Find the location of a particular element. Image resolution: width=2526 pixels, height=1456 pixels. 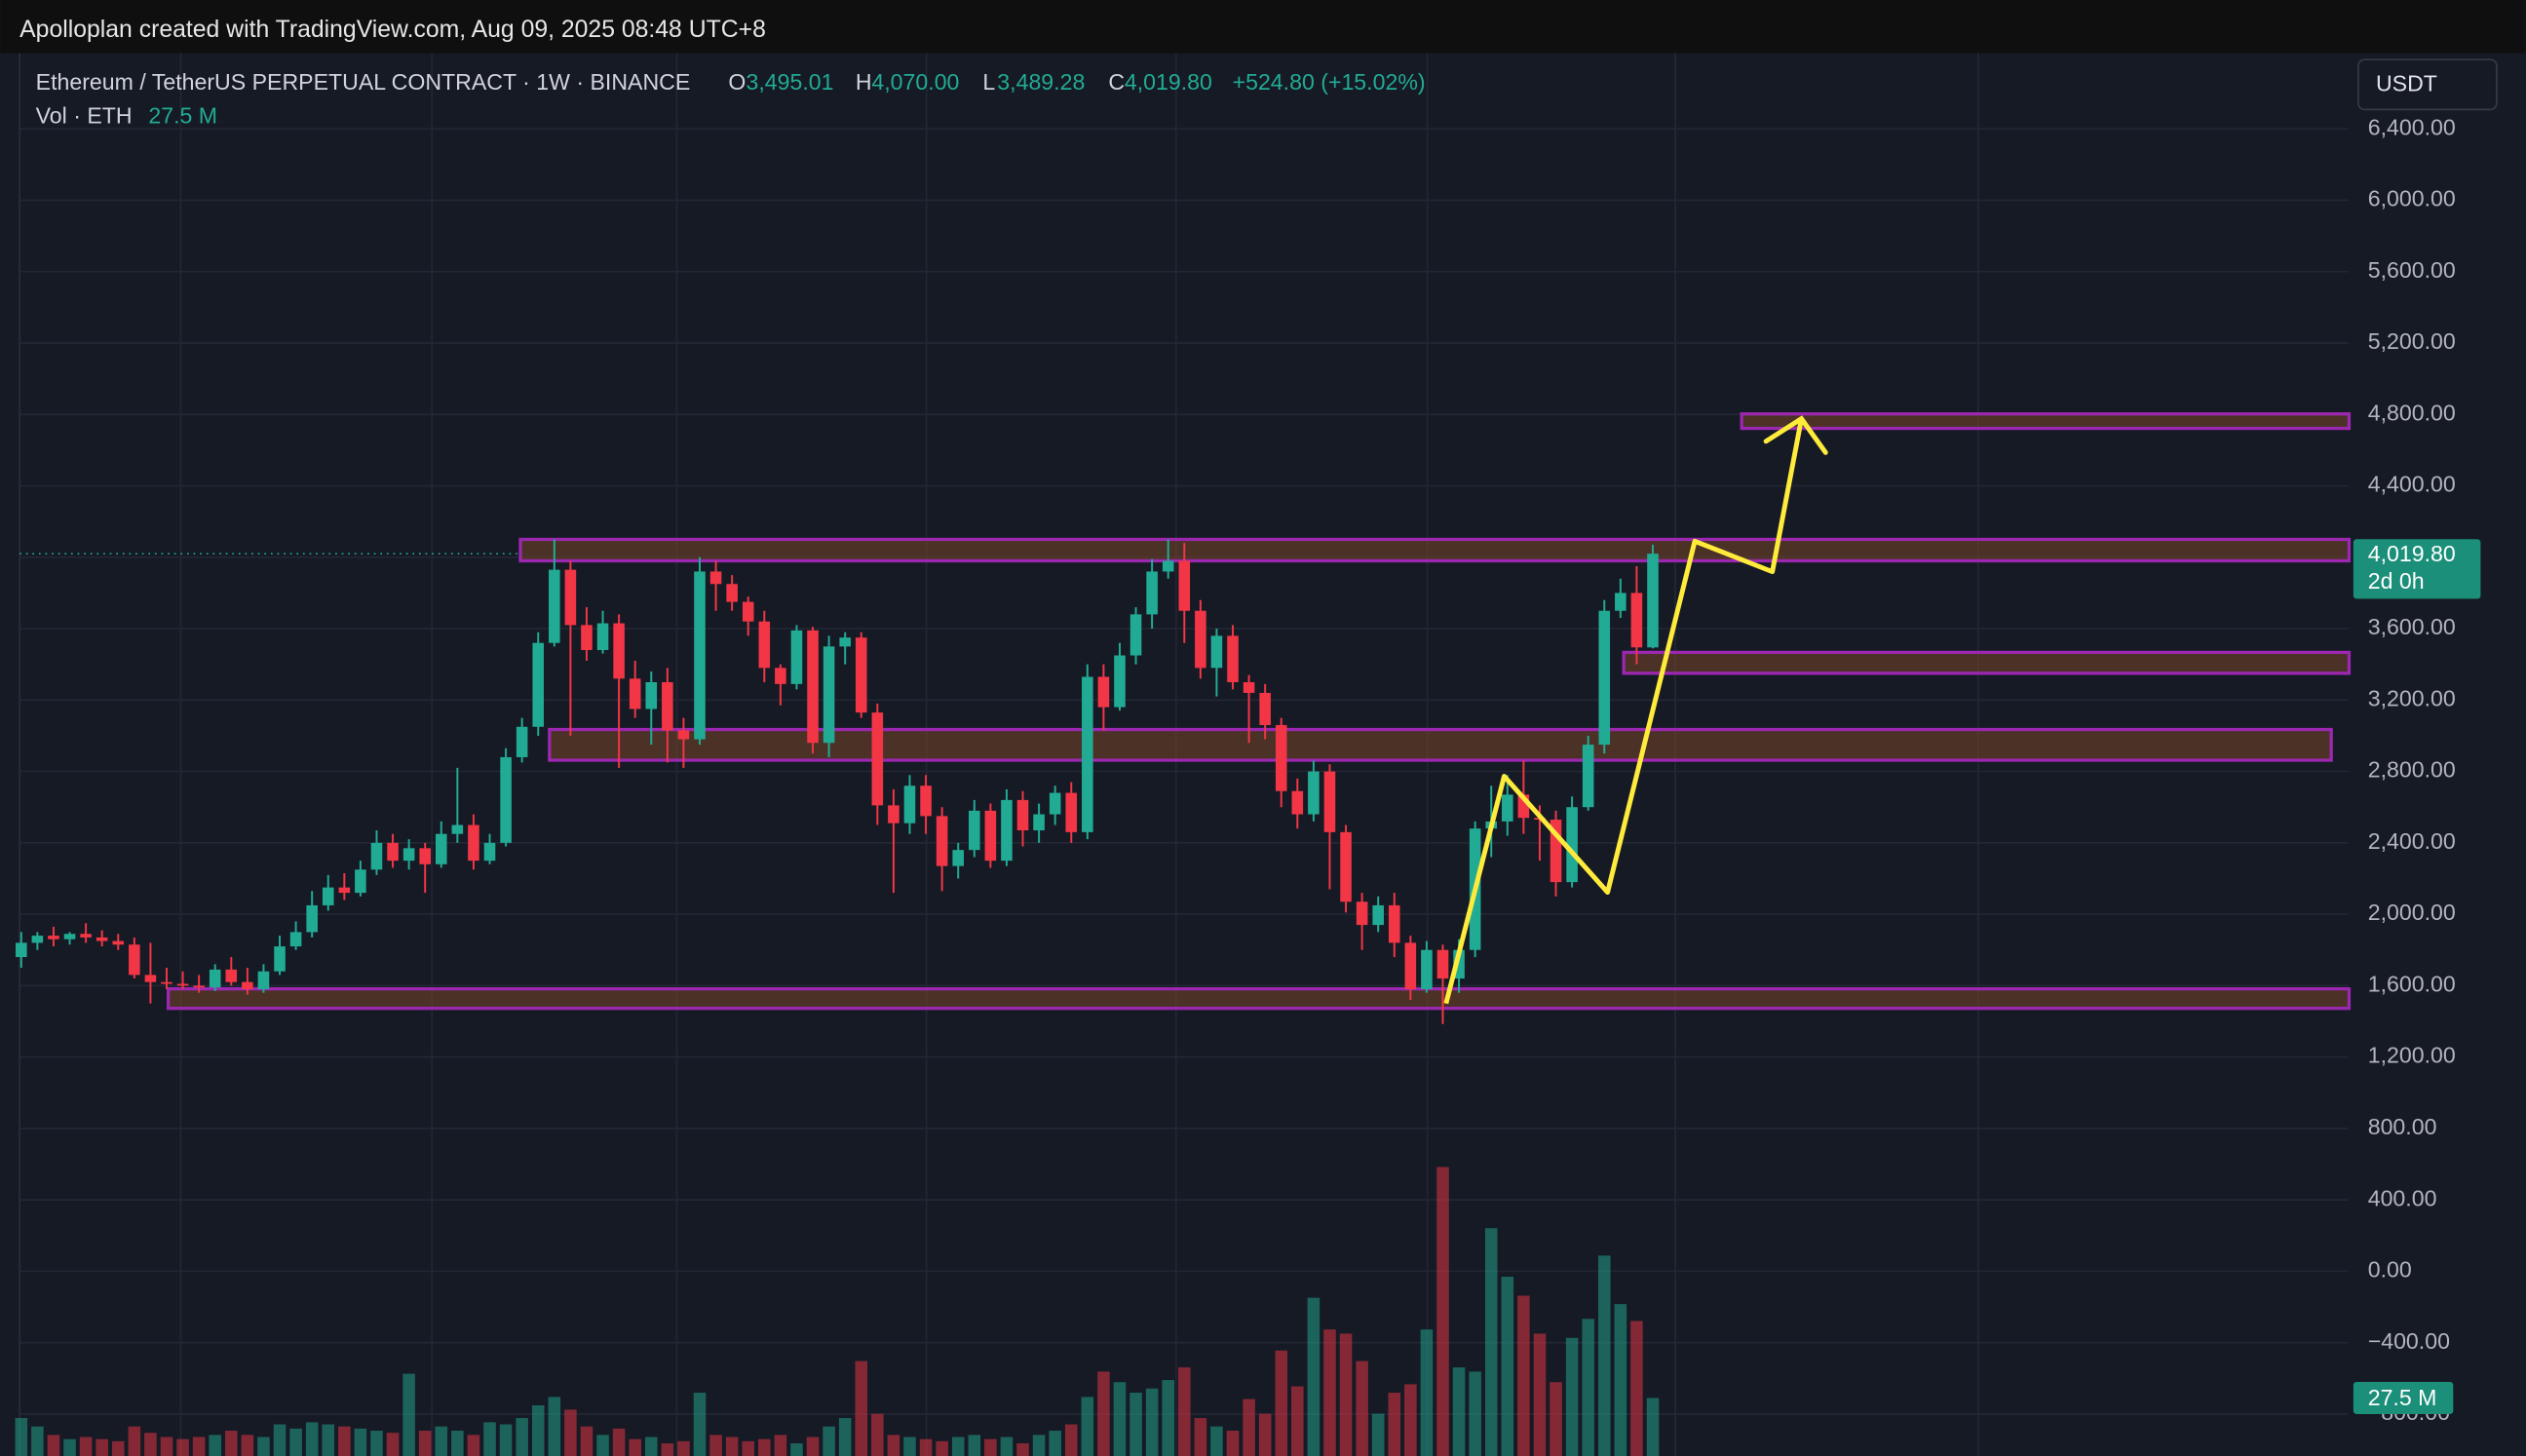

y-tick-label: 5,600.00 is located at coordinates (2412, 270).